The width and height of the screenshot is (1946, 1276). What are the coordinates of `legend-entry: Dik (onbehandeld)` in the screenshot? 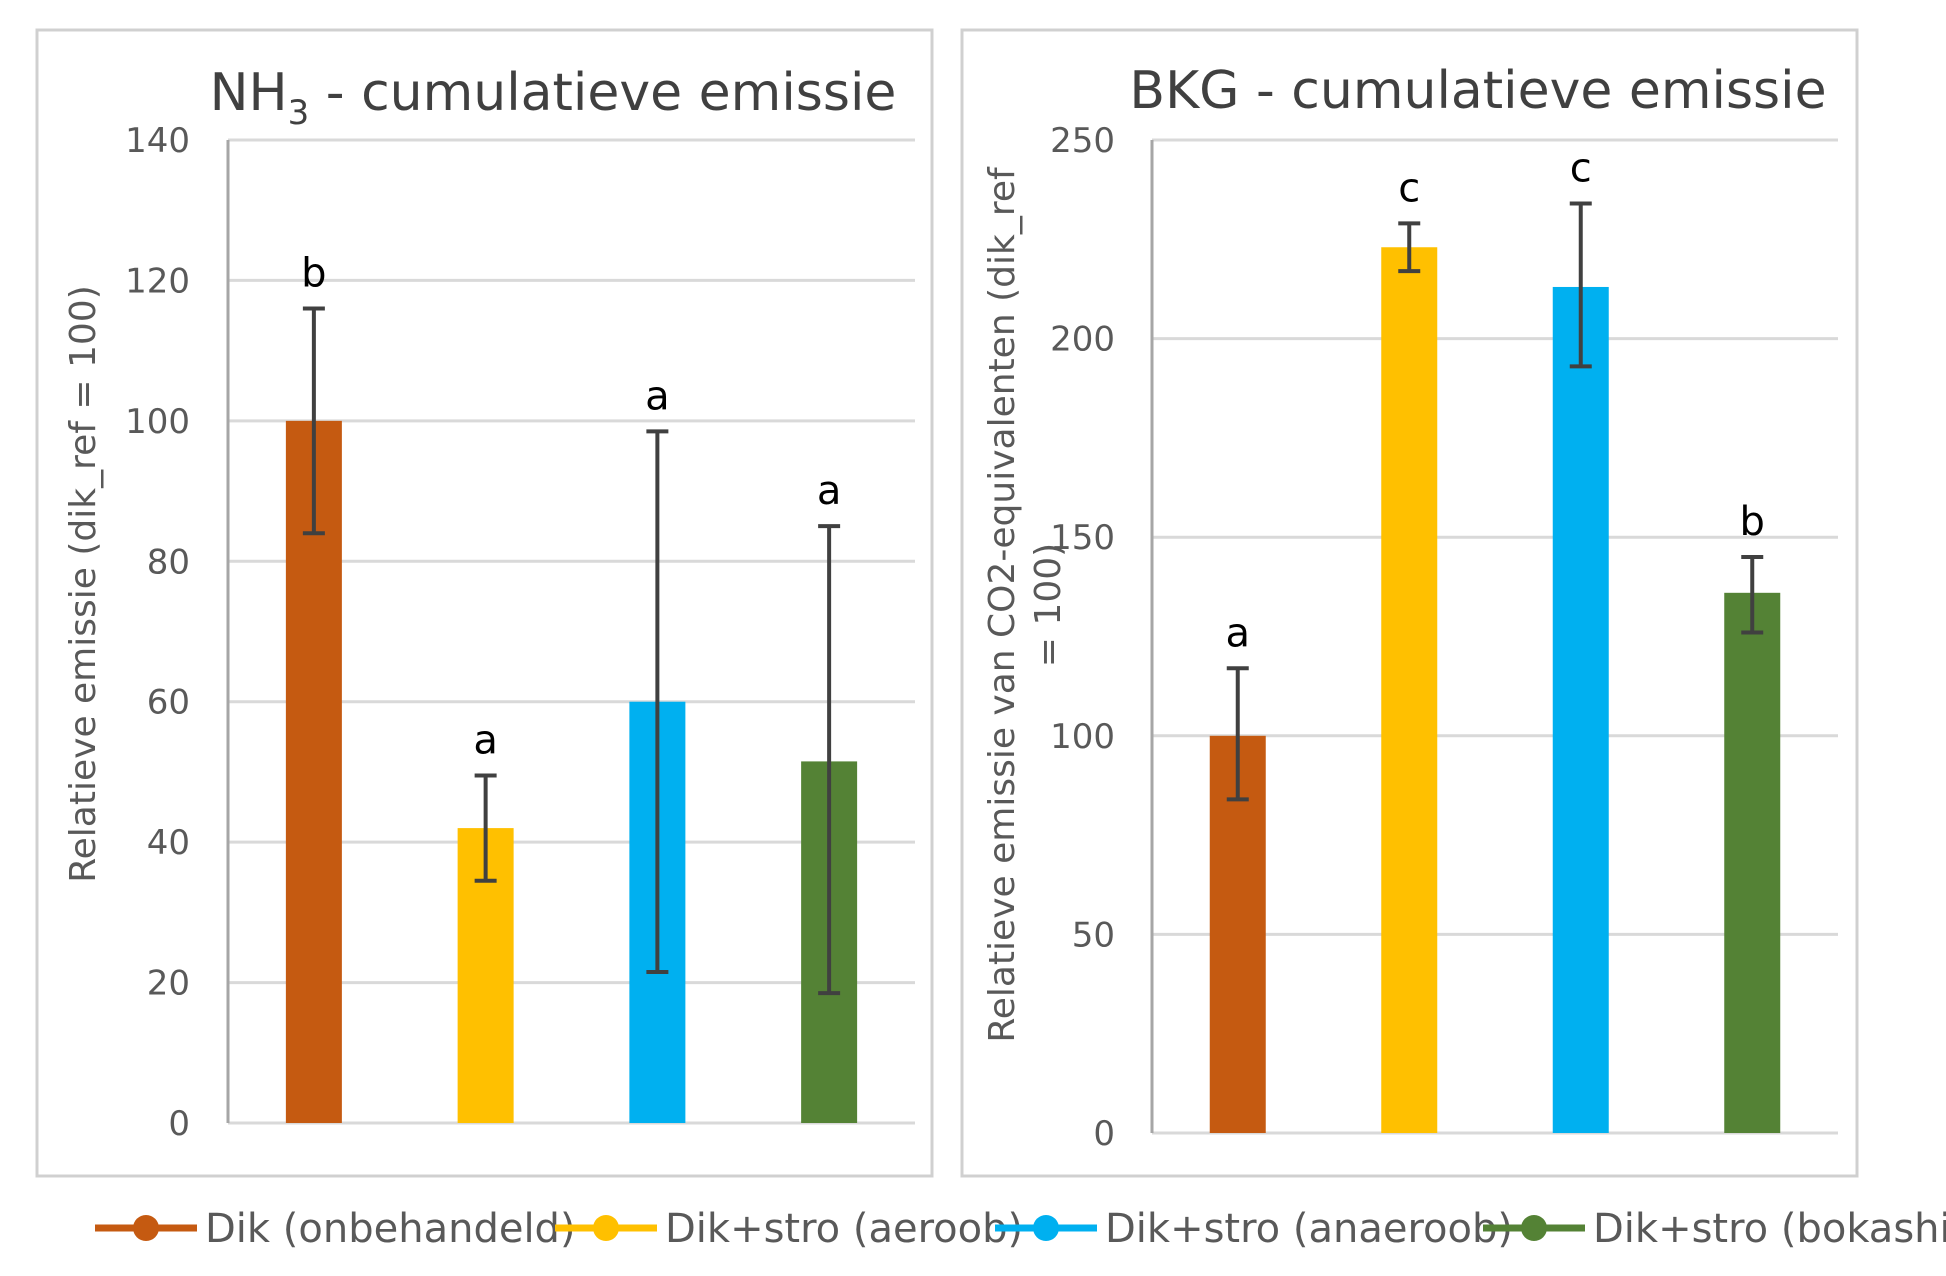 It's located at (335, 1229).